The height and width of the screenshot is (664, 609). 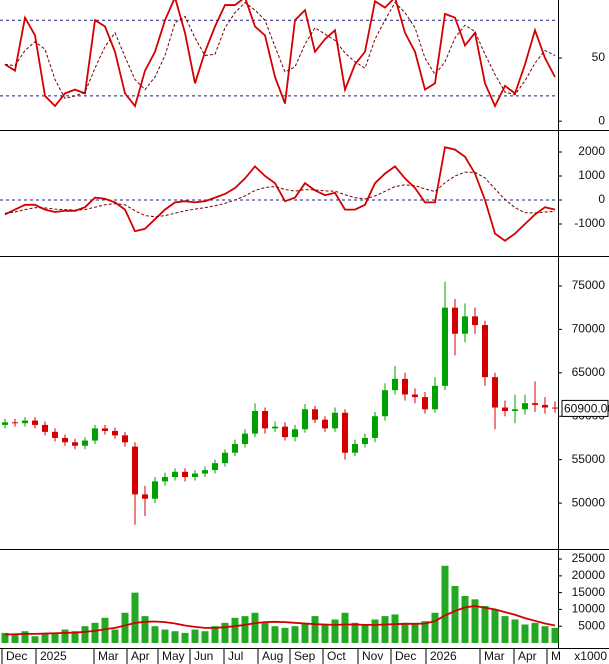 I want to click on y-tick-label: -1000, so click(x=589, y=223).